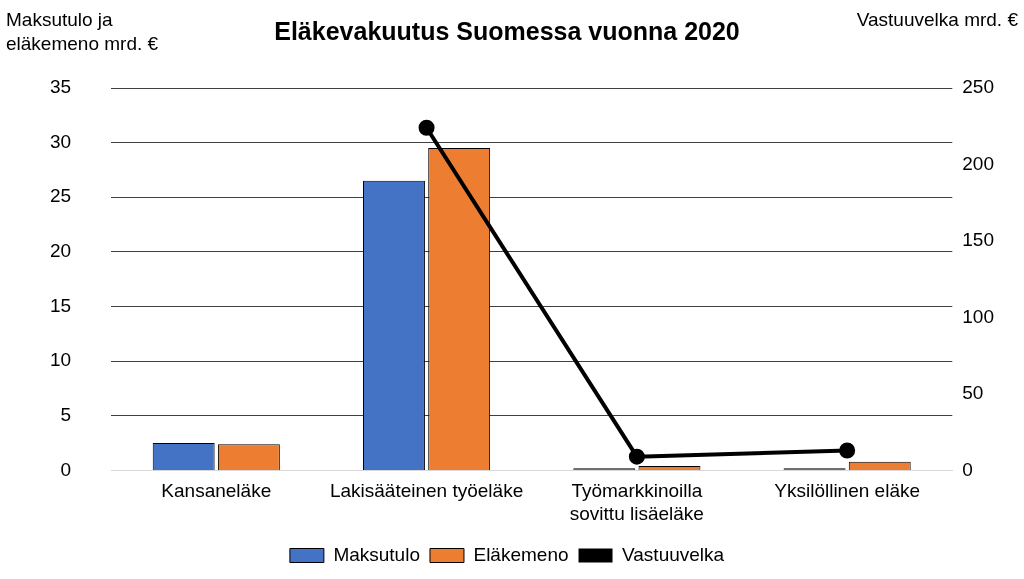 This screenshot has width=1024, height=579. What do you see at coordinates (967, 469) in the screenshot?
I see `y2-tick-label: 0` at bounding box center [967, 469].